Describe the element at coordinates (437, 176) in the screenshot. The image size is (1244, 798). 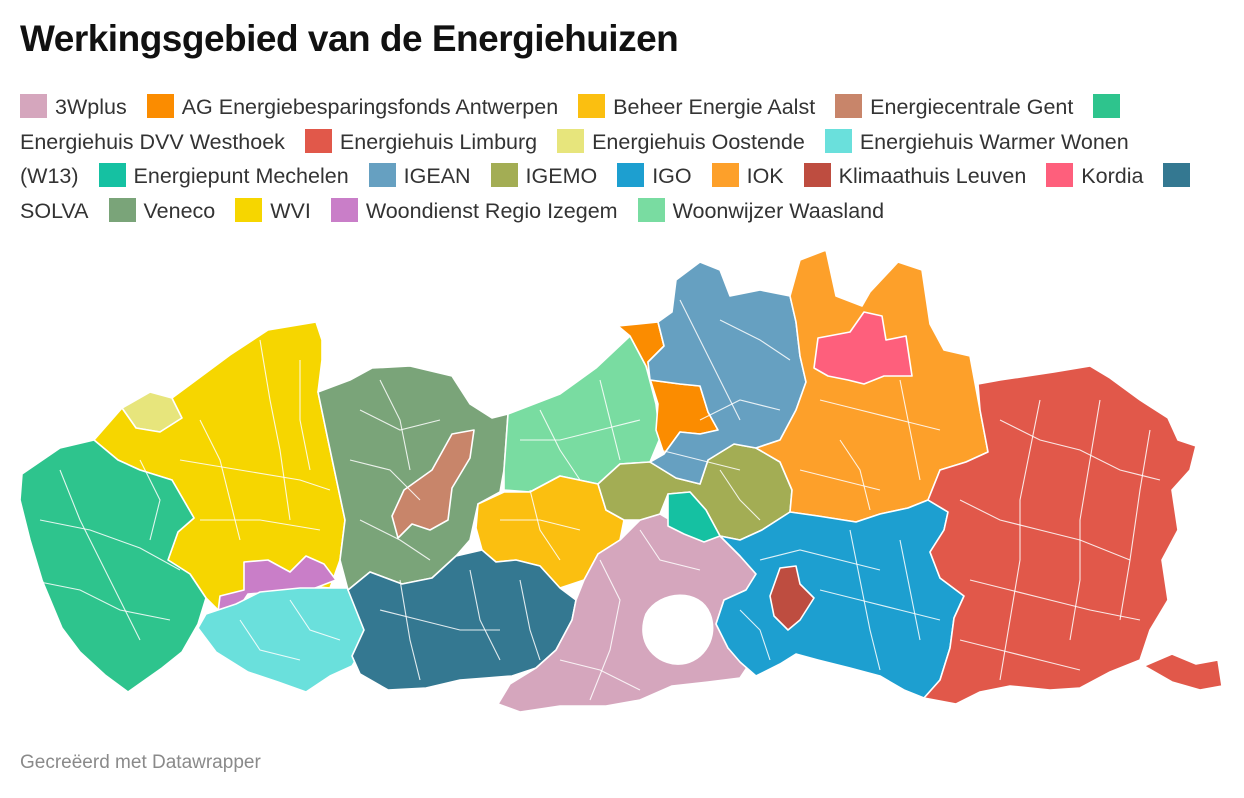
I see `legend-label: IGEAN` at that location.